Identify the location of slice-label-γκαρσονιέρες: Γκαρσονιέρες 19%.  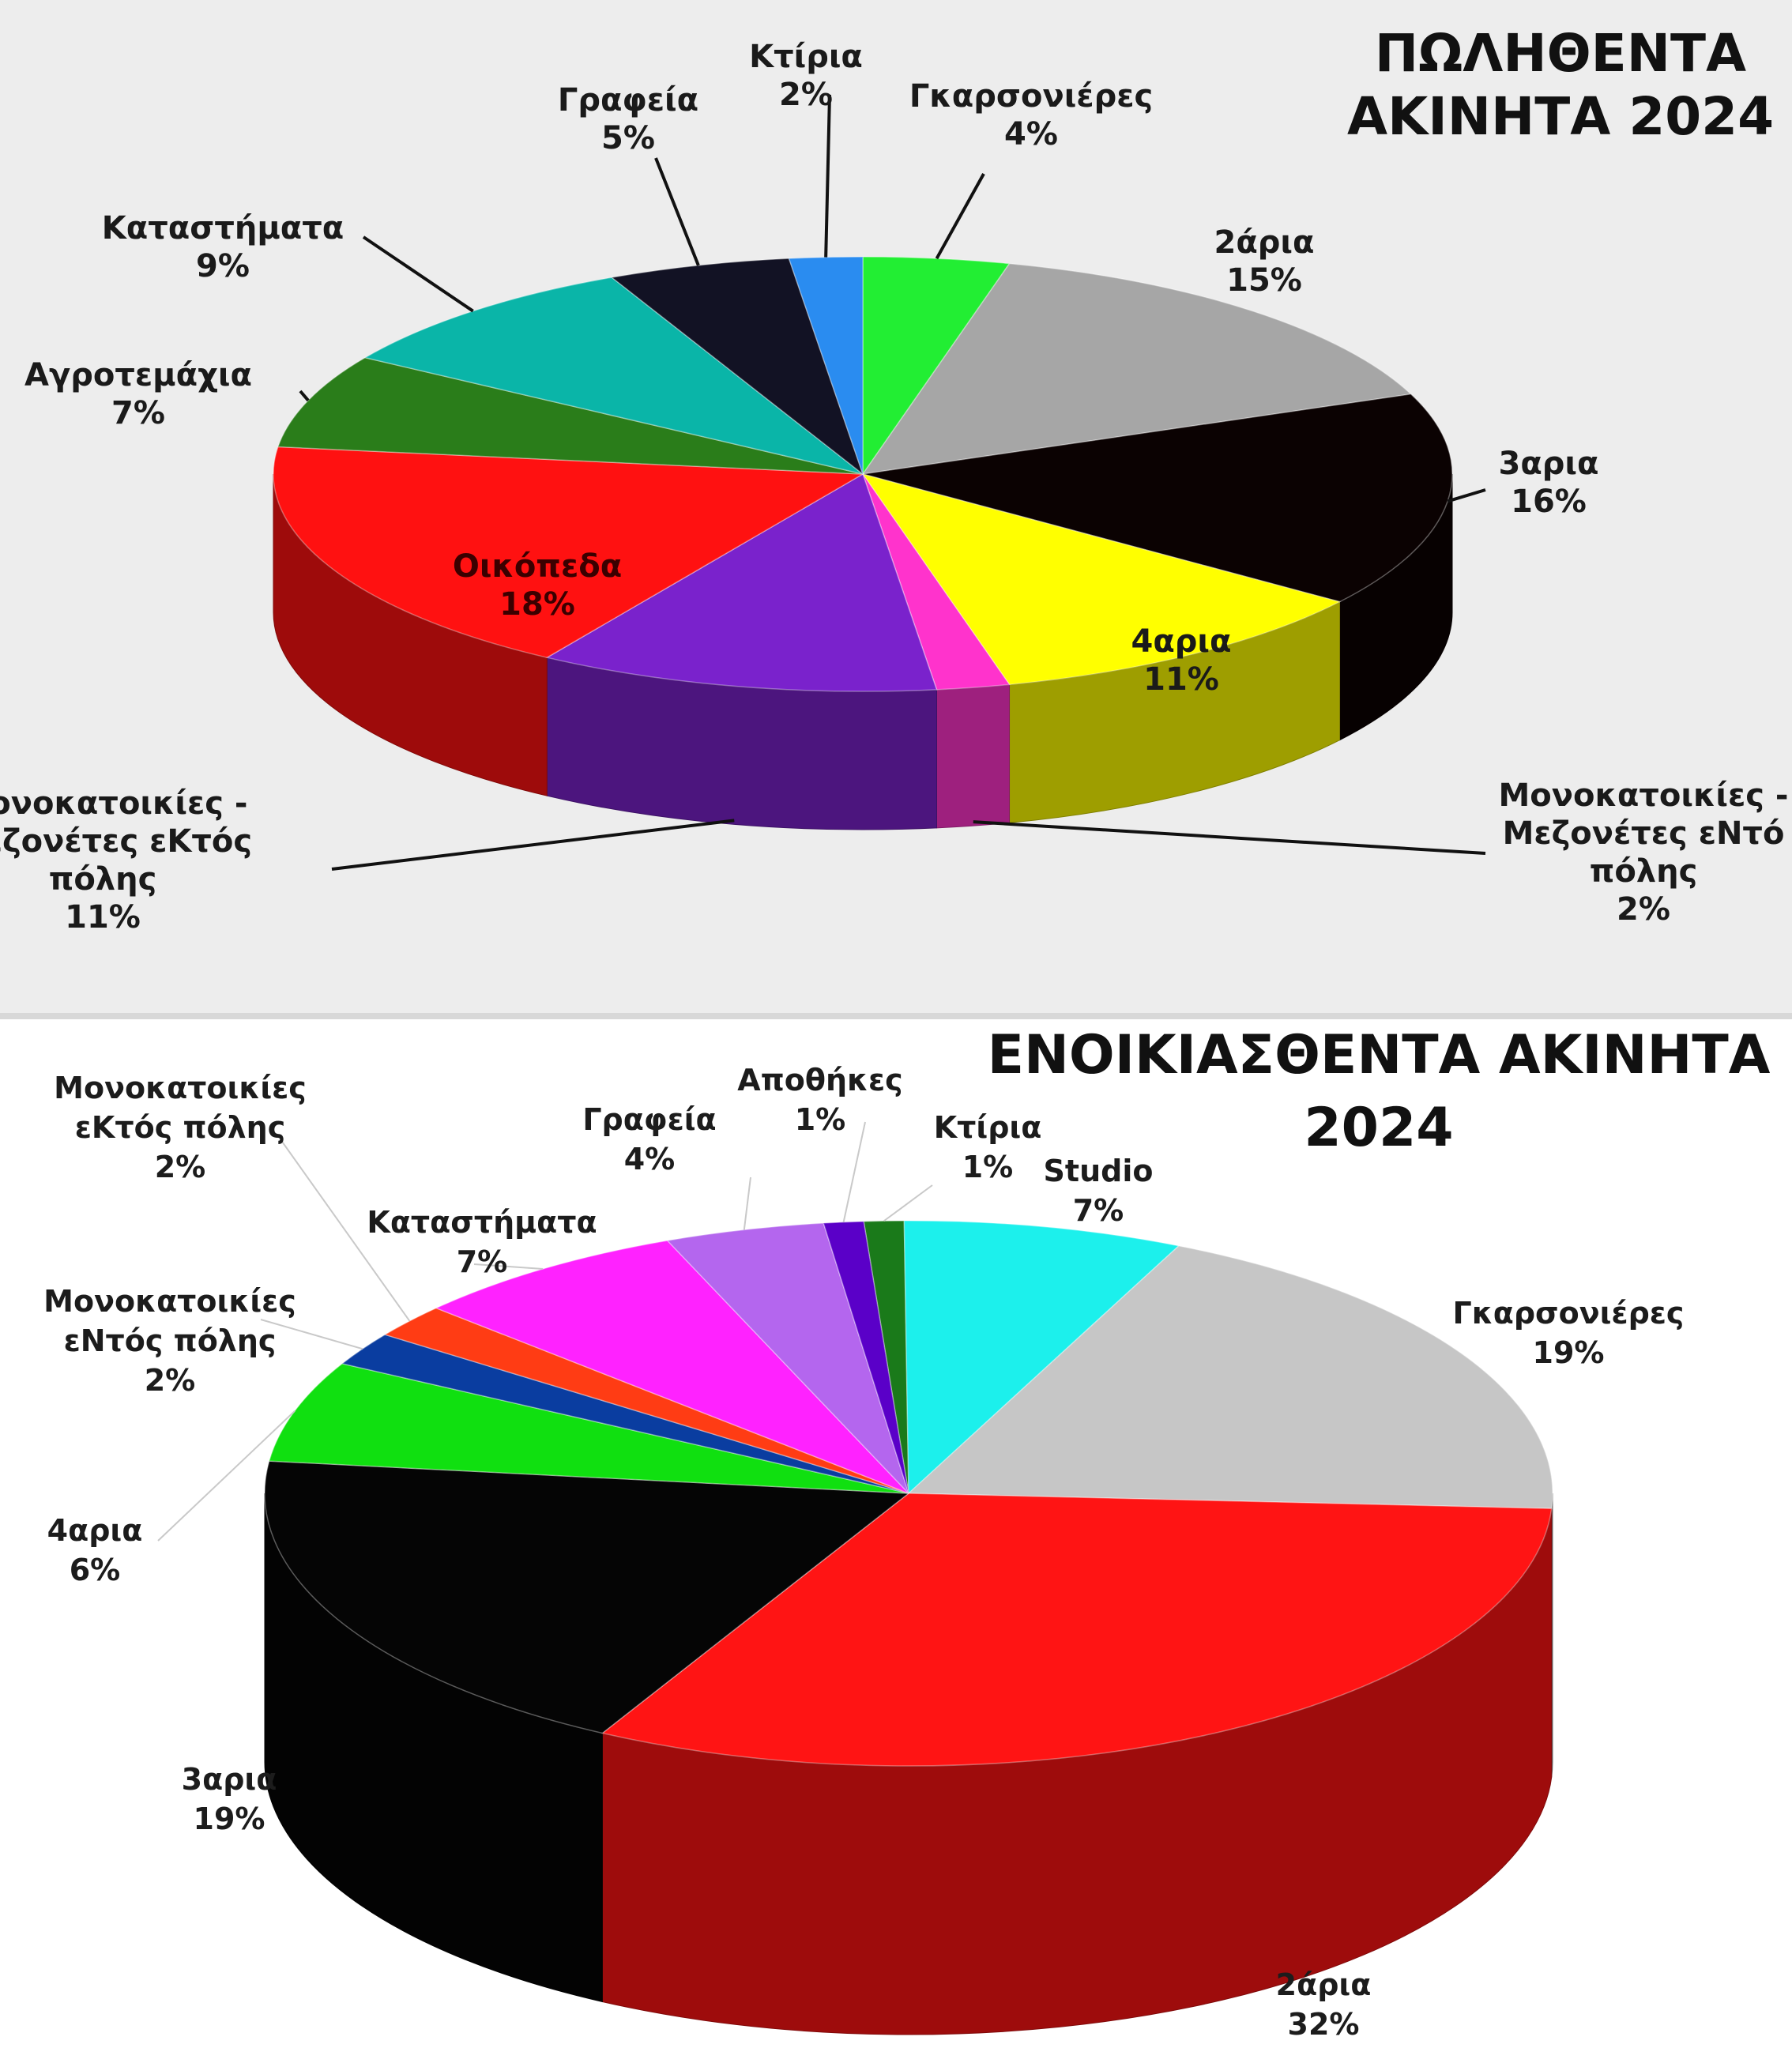
(1569, 1333).